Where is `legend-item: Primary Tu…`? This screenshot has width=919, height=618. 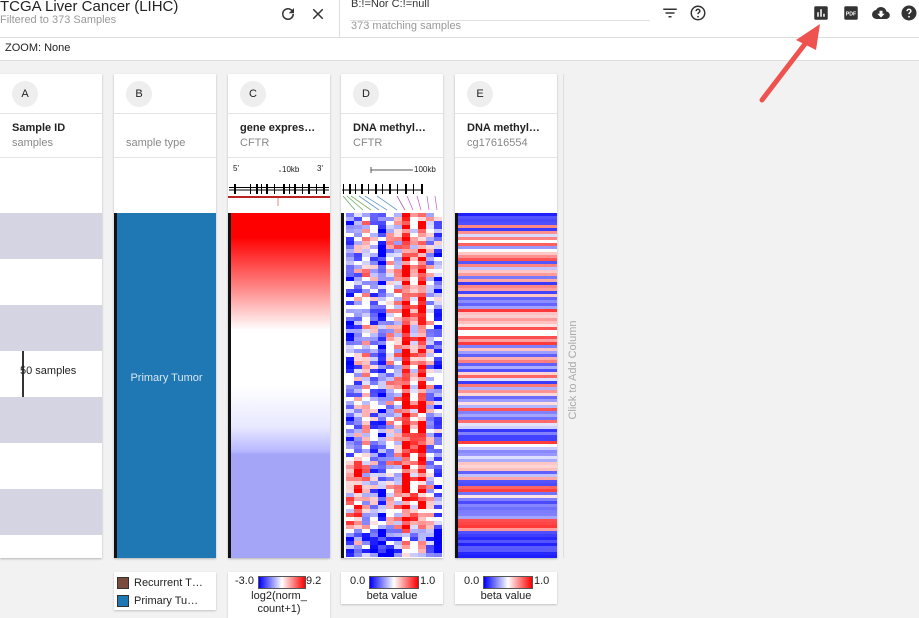
legend-item: Primary Tu… is located at coordinates (157, 601).